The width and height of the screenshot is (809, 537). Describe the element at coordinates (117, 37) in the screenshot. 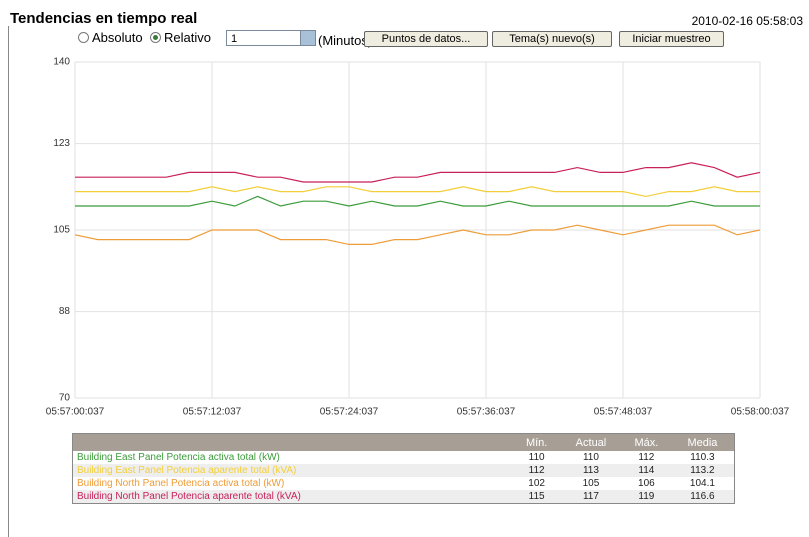

I see `radio-label: Absoluto` at that location.